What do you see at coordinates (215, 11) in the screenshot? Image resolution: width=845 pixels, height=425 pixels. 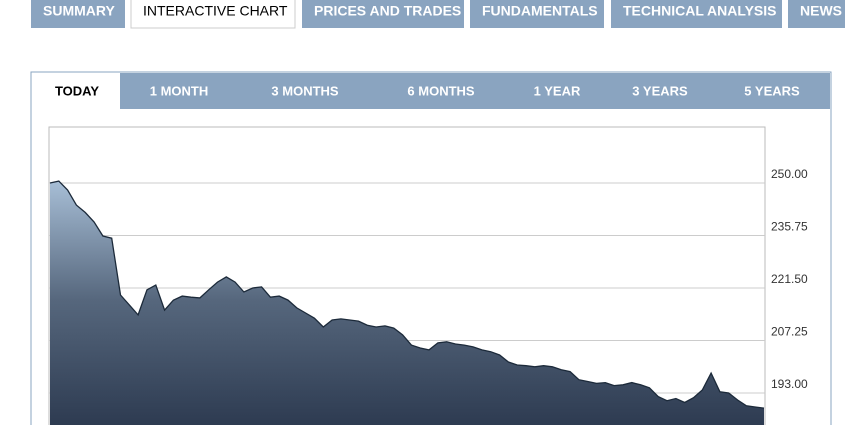 I see `tab-label: INTERACTIVE CHART` at bounding box center [215, 11].